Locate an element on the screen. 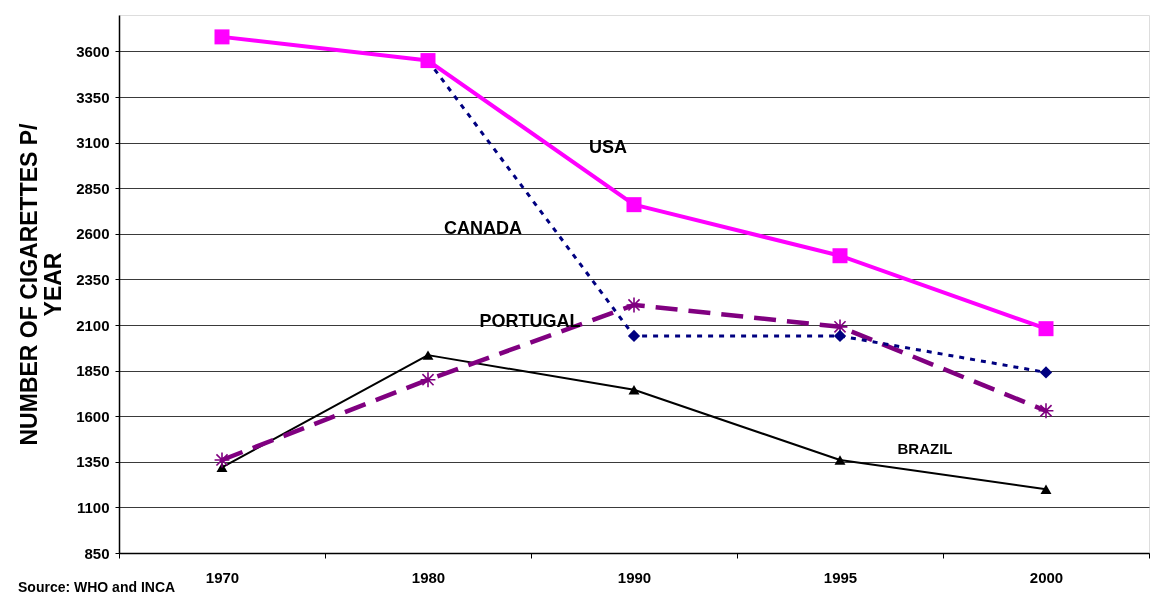 This screenshot has width=1150, height=595. series-label: CANADA is located at coordinates (483, 228).